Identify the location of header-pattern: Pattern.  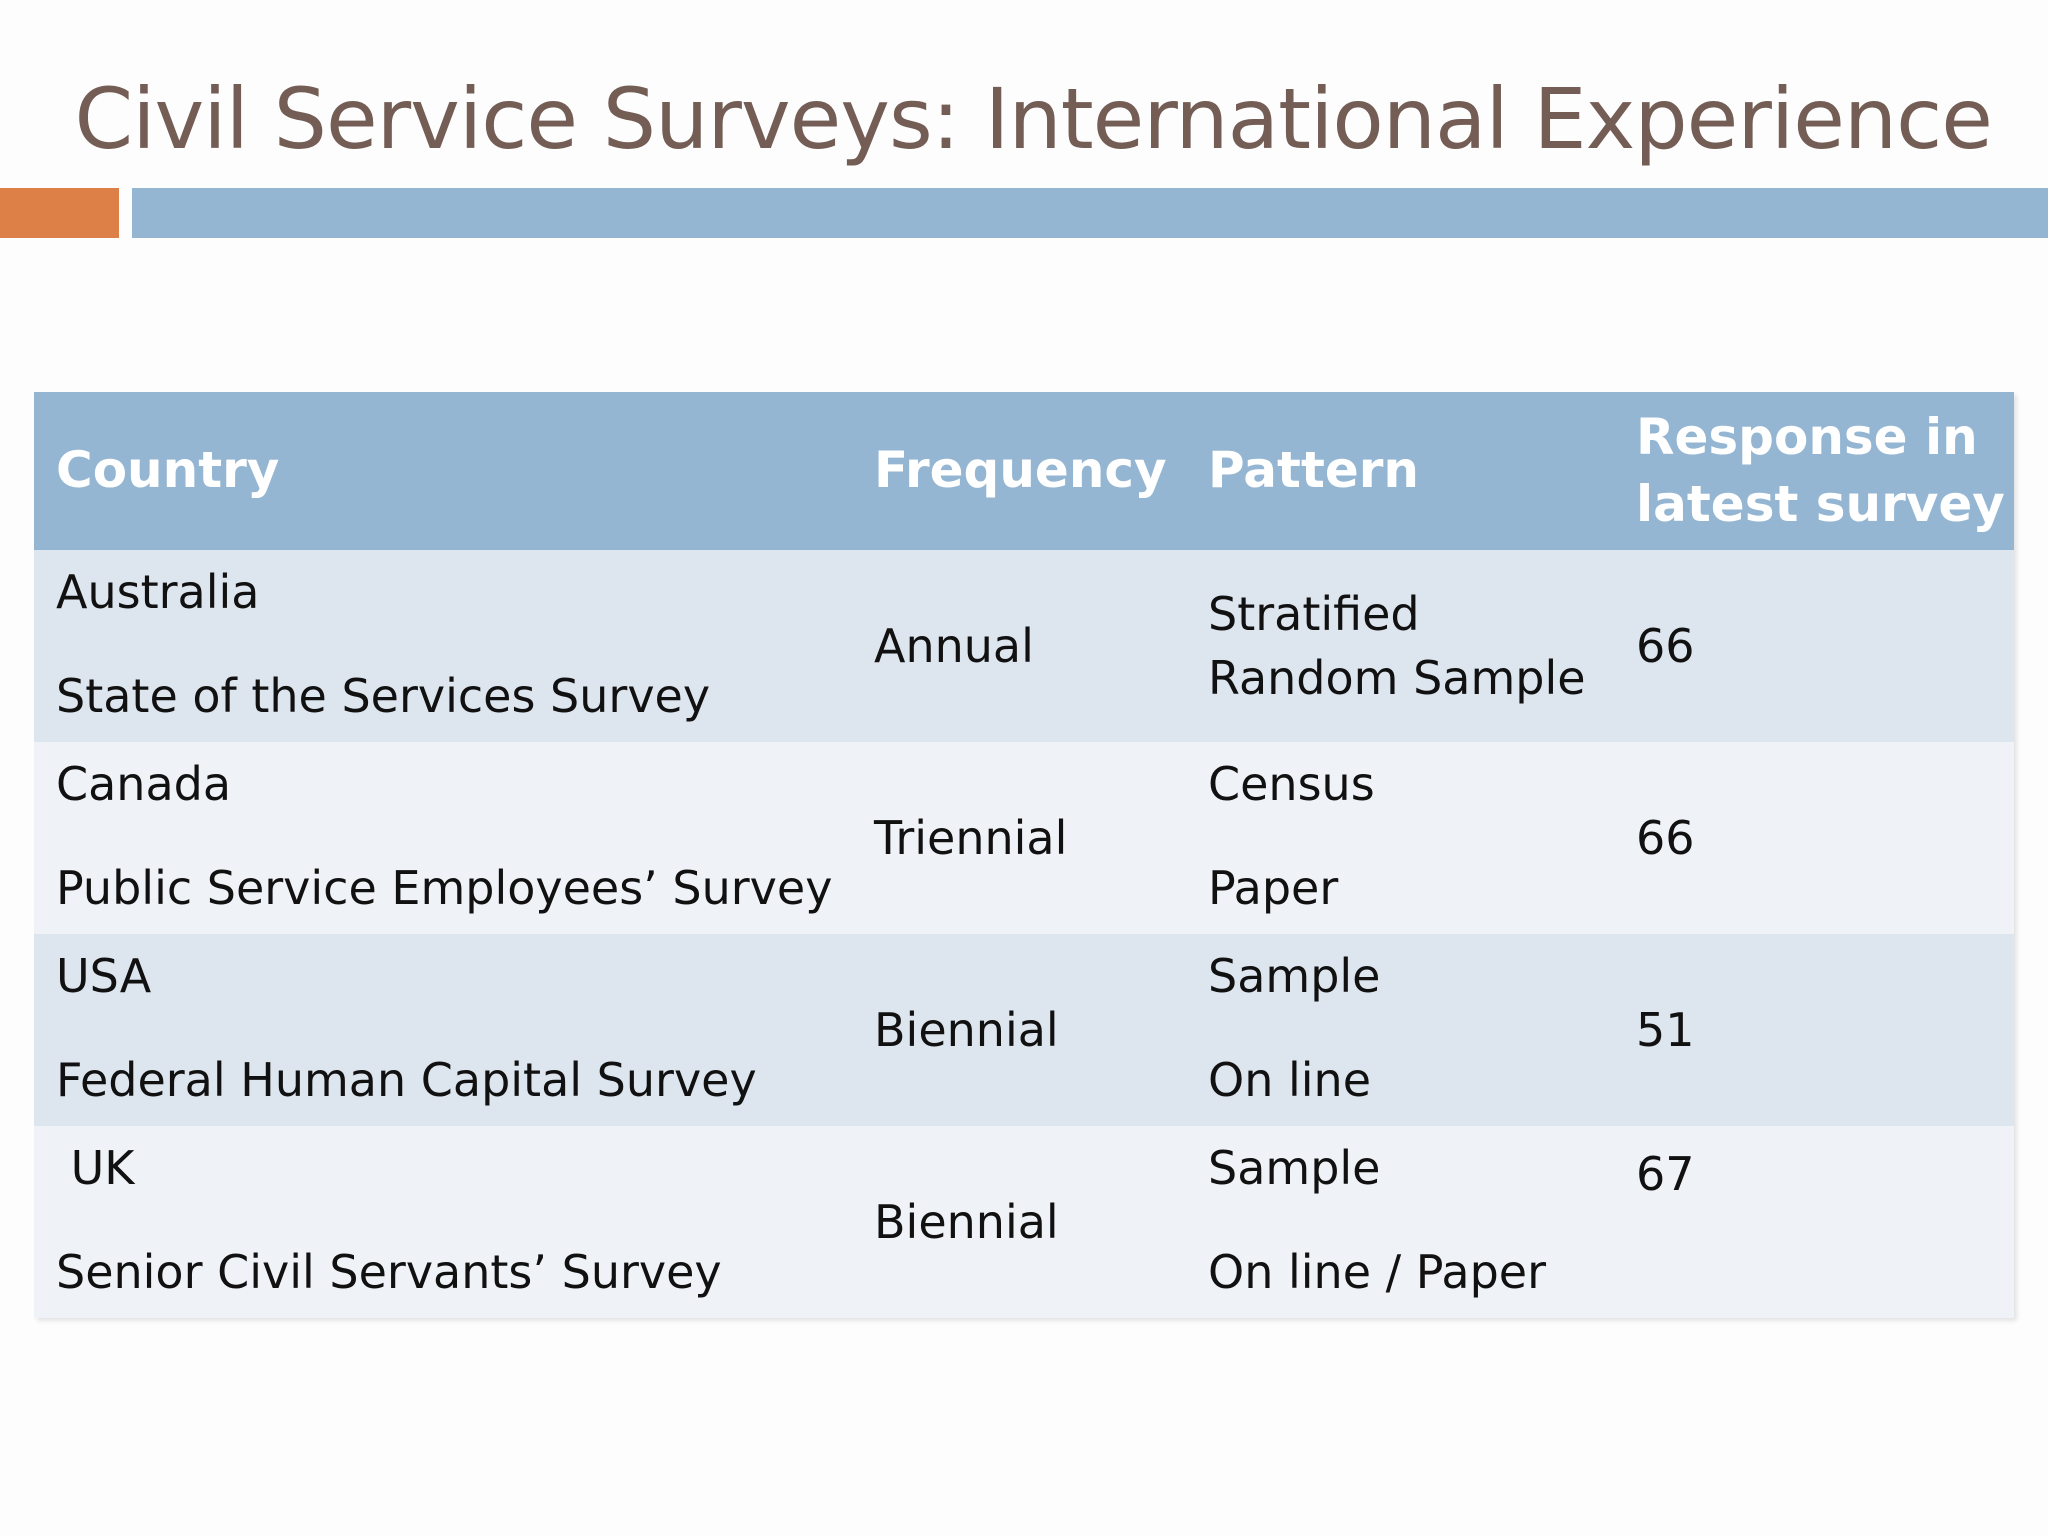
(1314, 470).